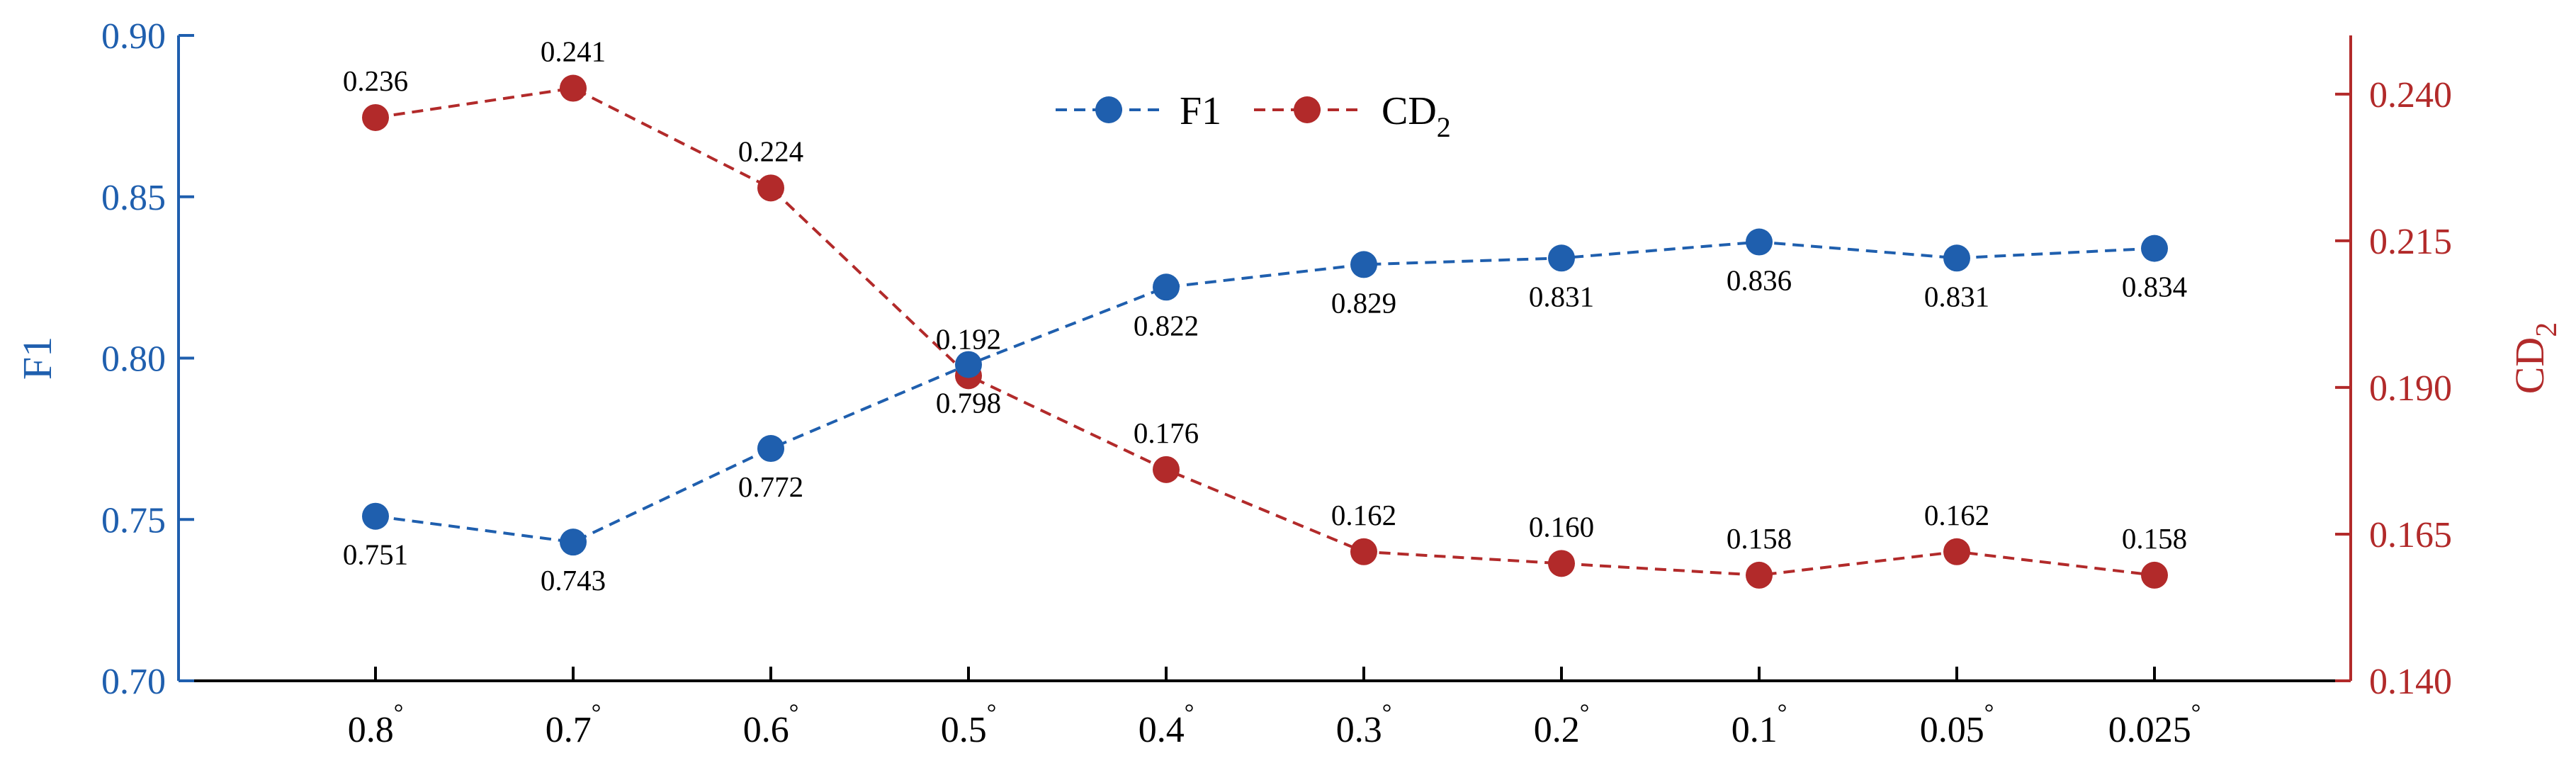 This screenshot has width=2576, height=780. I want to click on cd2-data-label: 0.176, so click(1166, 433).